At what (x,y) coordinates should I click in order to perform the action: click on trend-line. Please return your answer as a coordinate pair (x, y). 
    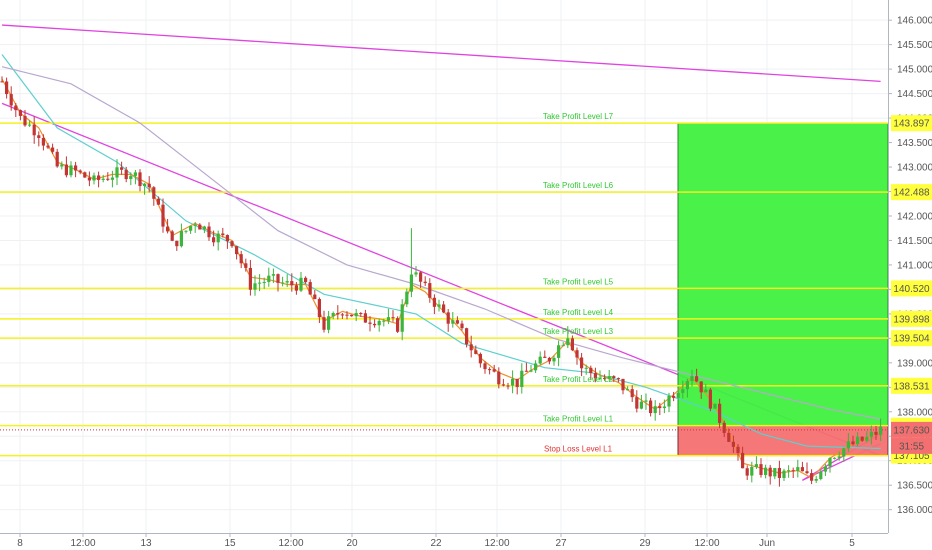
    Looking at the image, I should click on (441, 53).